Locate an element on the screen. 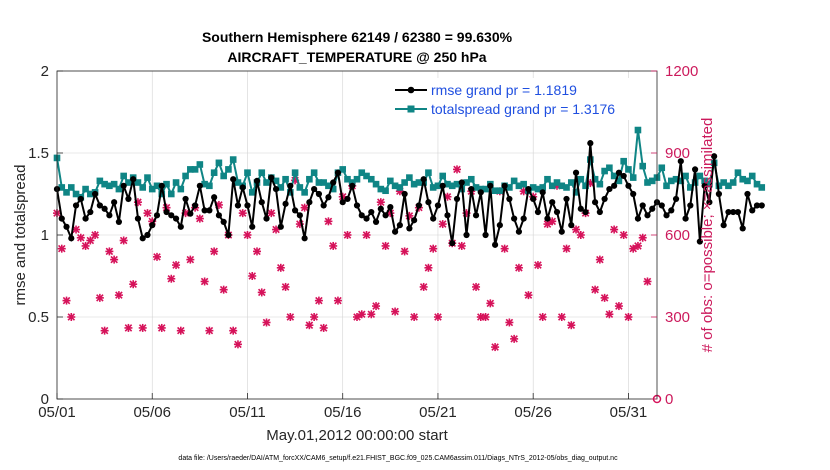 The width and height of the screenshot is (830, 470). y-axis-right-label: # of obs: o=possible; ×=assimilated is located at coordinates (707, 235).